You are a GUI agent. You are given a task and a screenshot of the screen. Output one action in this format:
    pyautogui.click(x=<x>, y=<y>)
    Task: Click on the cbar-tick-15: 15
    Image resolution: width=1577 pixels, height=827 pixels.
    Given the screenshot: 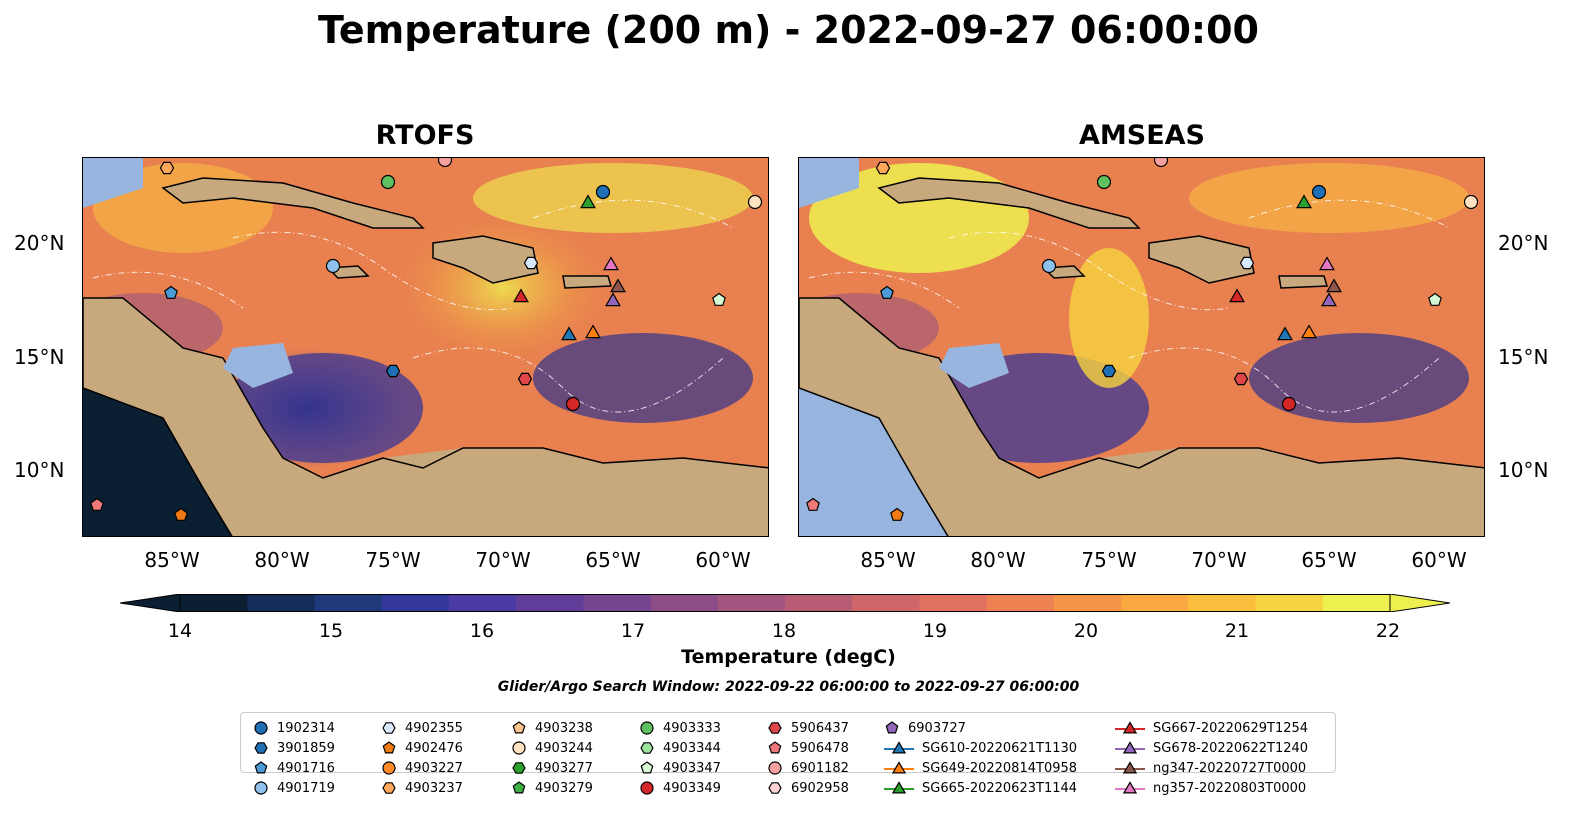 What is the action you would take?
    pyautogui.click(x=331, y=631)
    